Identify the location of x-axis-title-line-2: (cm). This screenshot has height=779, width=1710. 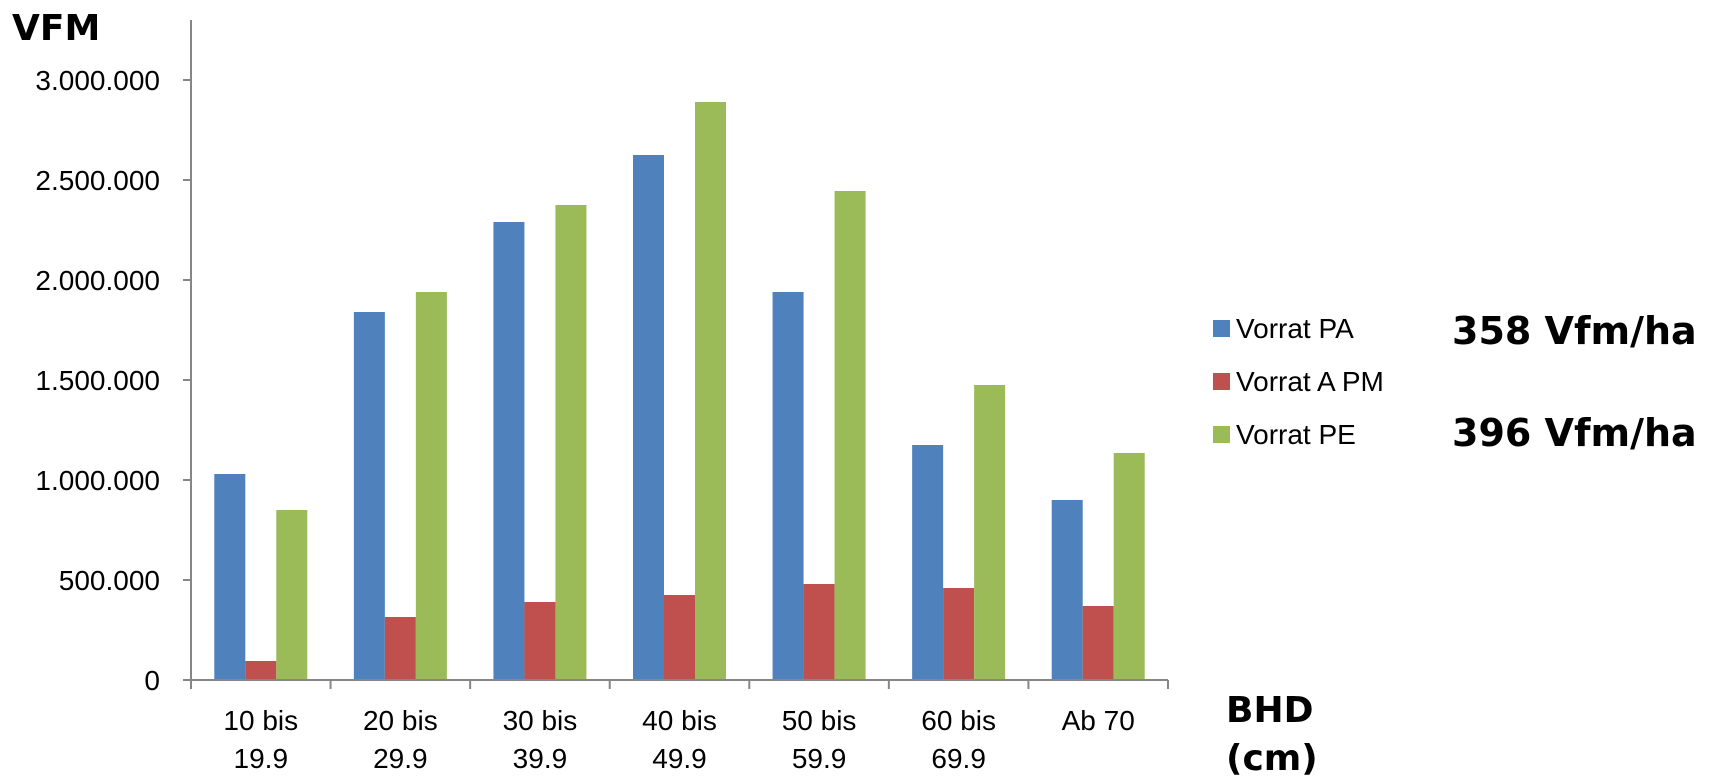
(1272, 758).